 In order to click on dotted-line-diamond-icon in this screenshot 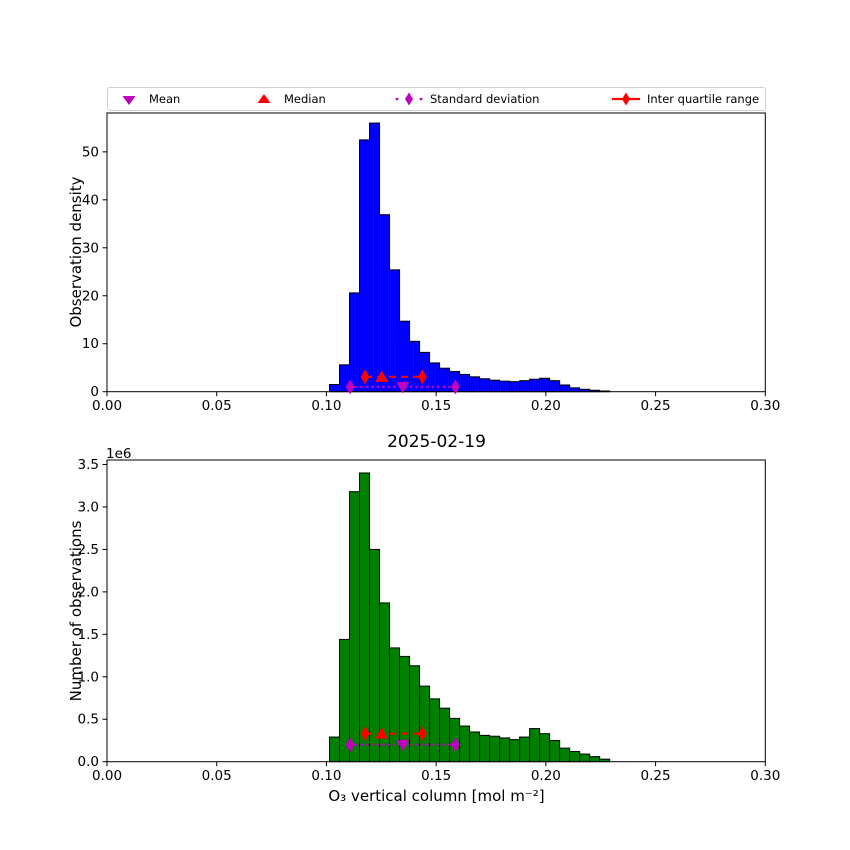, I will do `click(409, 99)`.